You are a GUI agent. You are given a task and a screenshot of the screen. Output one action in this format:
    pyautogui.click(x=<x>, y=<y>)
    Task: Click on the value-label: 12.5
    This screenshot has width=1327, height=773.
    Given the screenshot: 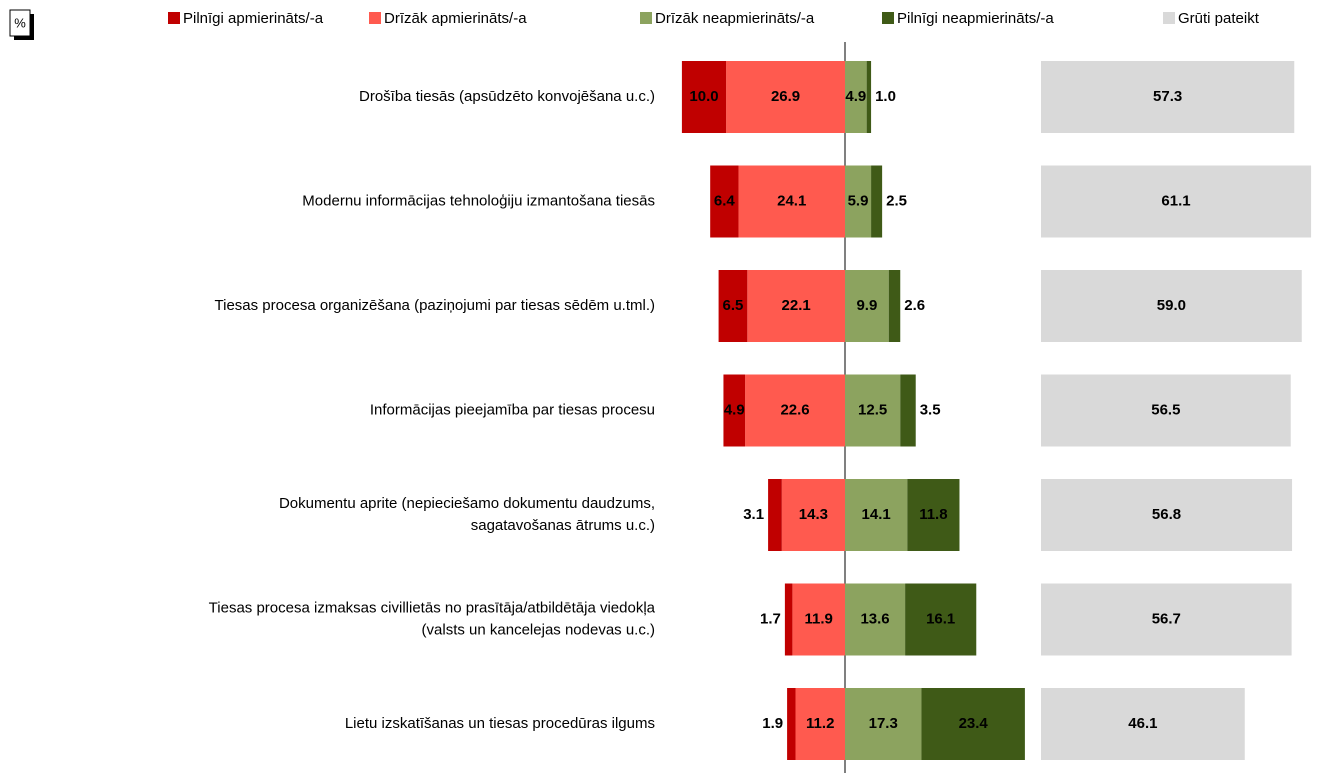 What is the action you would take?
    pyautogui.click(x=872, y=409)
    